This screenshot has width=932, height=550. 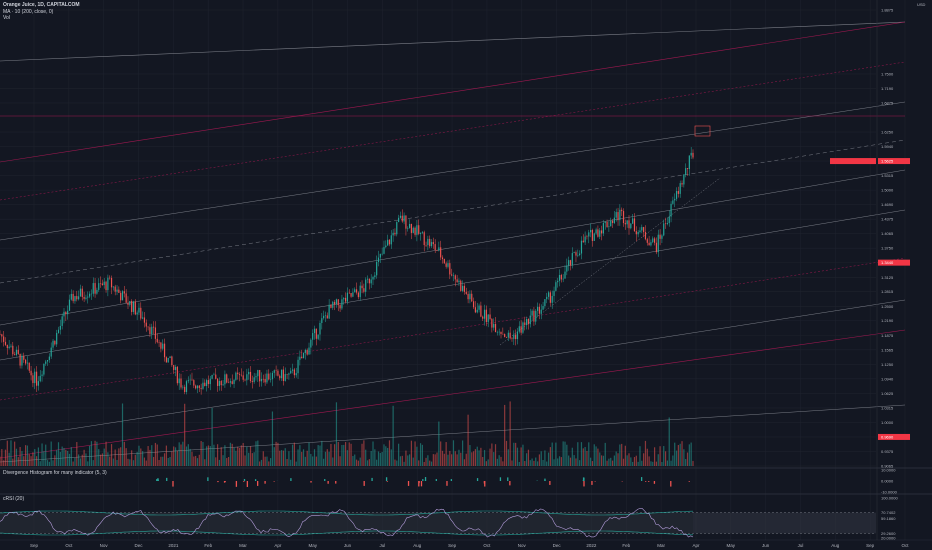 I want to click on rsi-pane-title: cRSI (20), so click(x=14, y=499).